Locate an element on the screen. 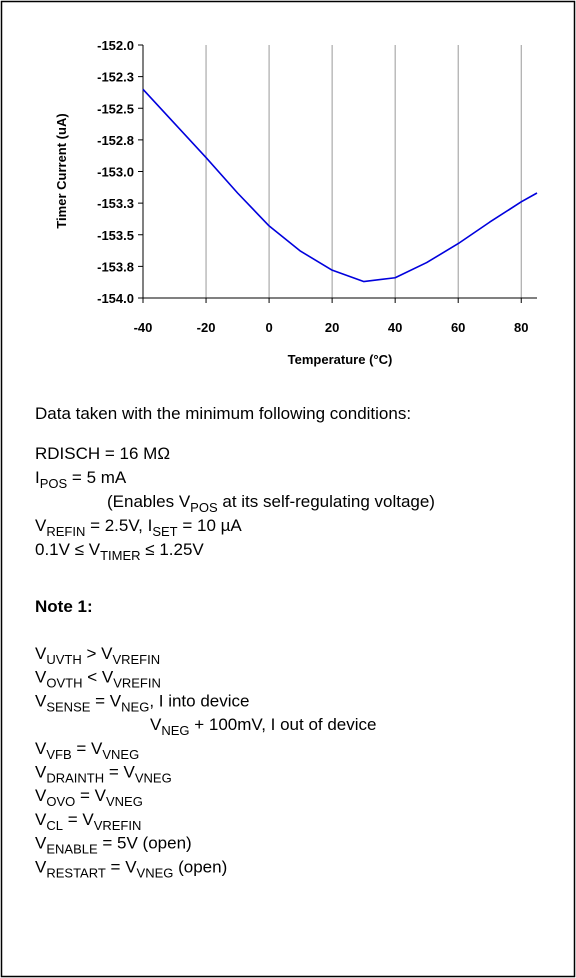  y-axis-label: Timer Current (uA) is located at coordinates (61, 170).